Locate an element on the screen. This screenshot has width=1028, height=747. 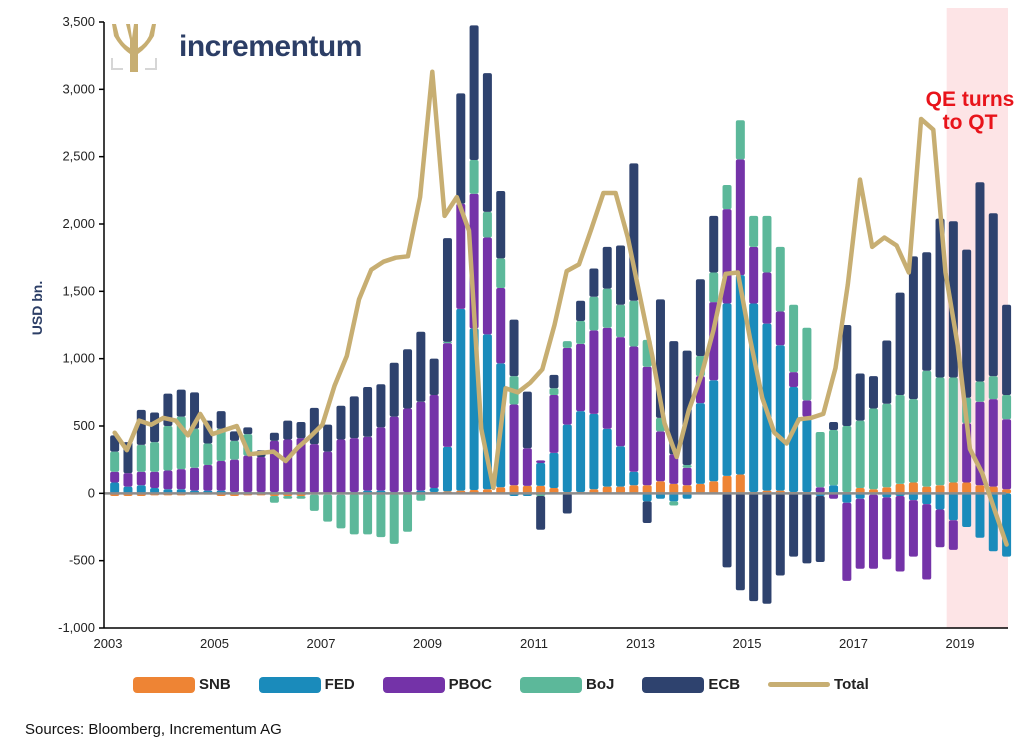
source-note: Sources: Bloomberg, Incrementum AG is located at coordinates (153, 729).